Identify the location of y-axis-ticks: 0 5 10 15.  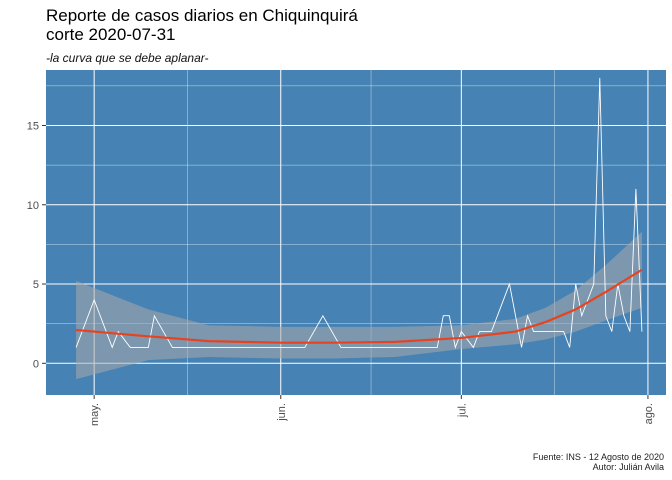
(36, 245).